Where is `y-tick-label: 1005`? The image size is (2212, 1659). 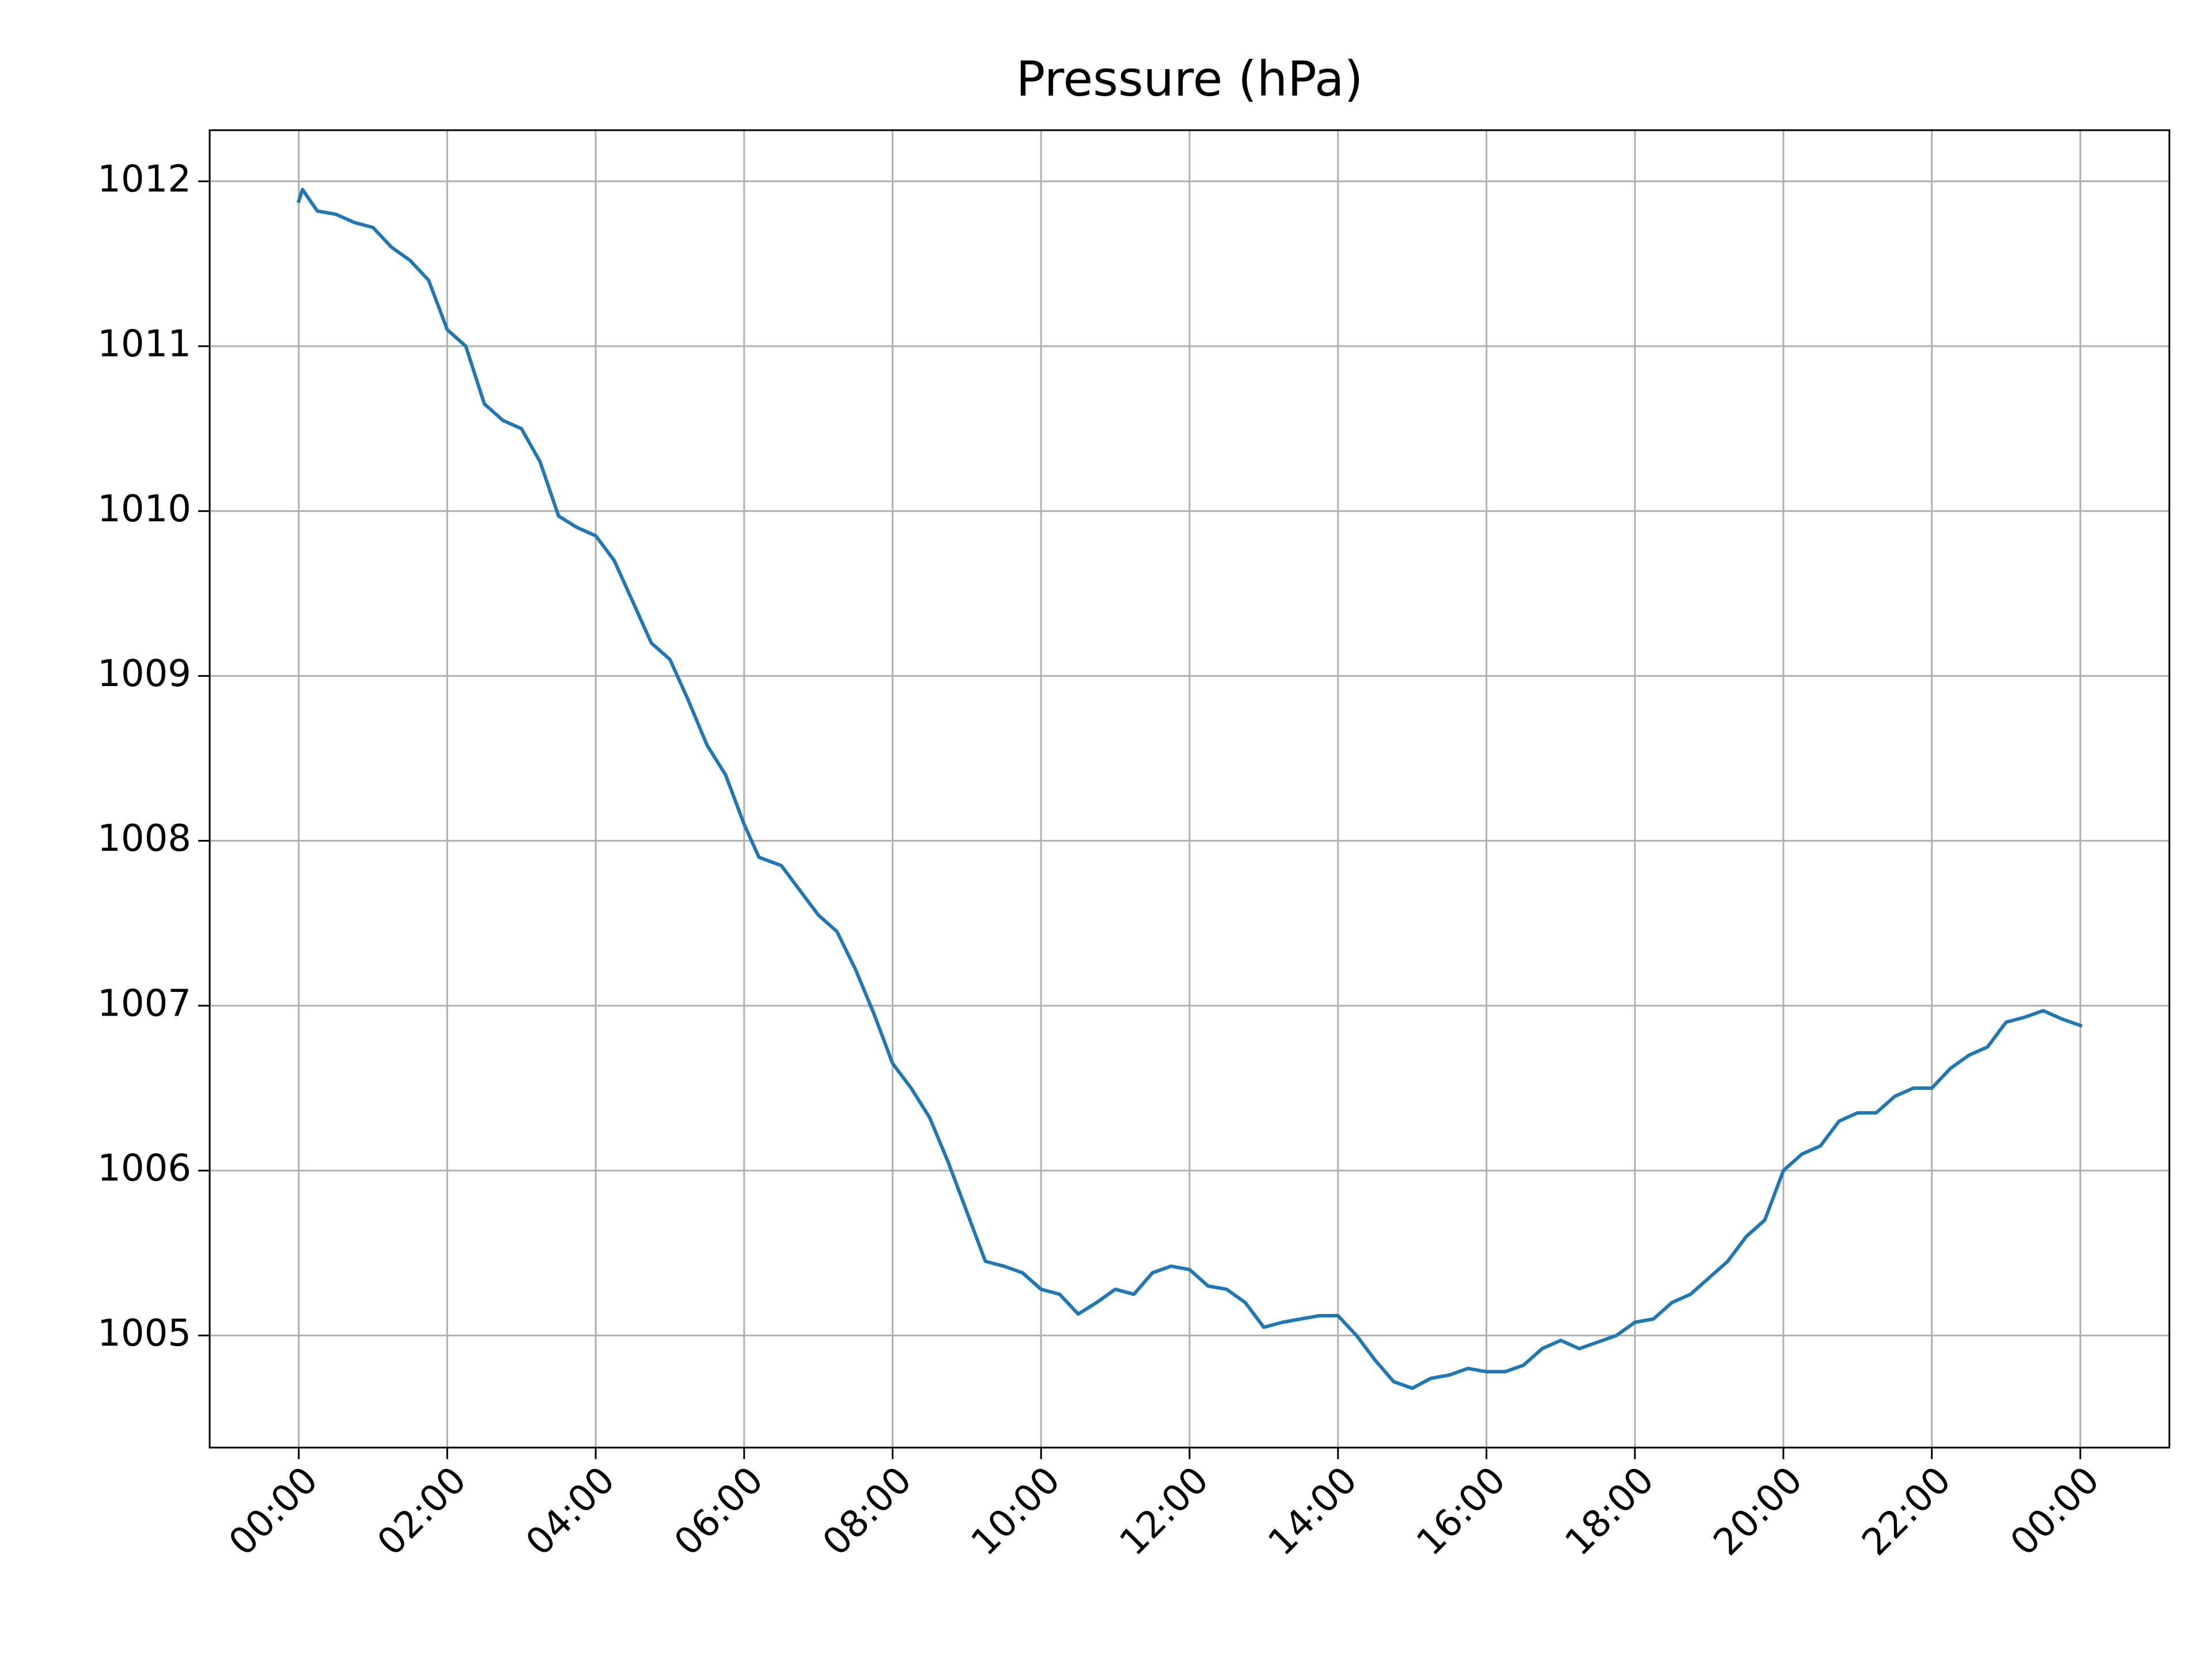 y-tick-label: 1005 is located at coordinates (144, 1333).